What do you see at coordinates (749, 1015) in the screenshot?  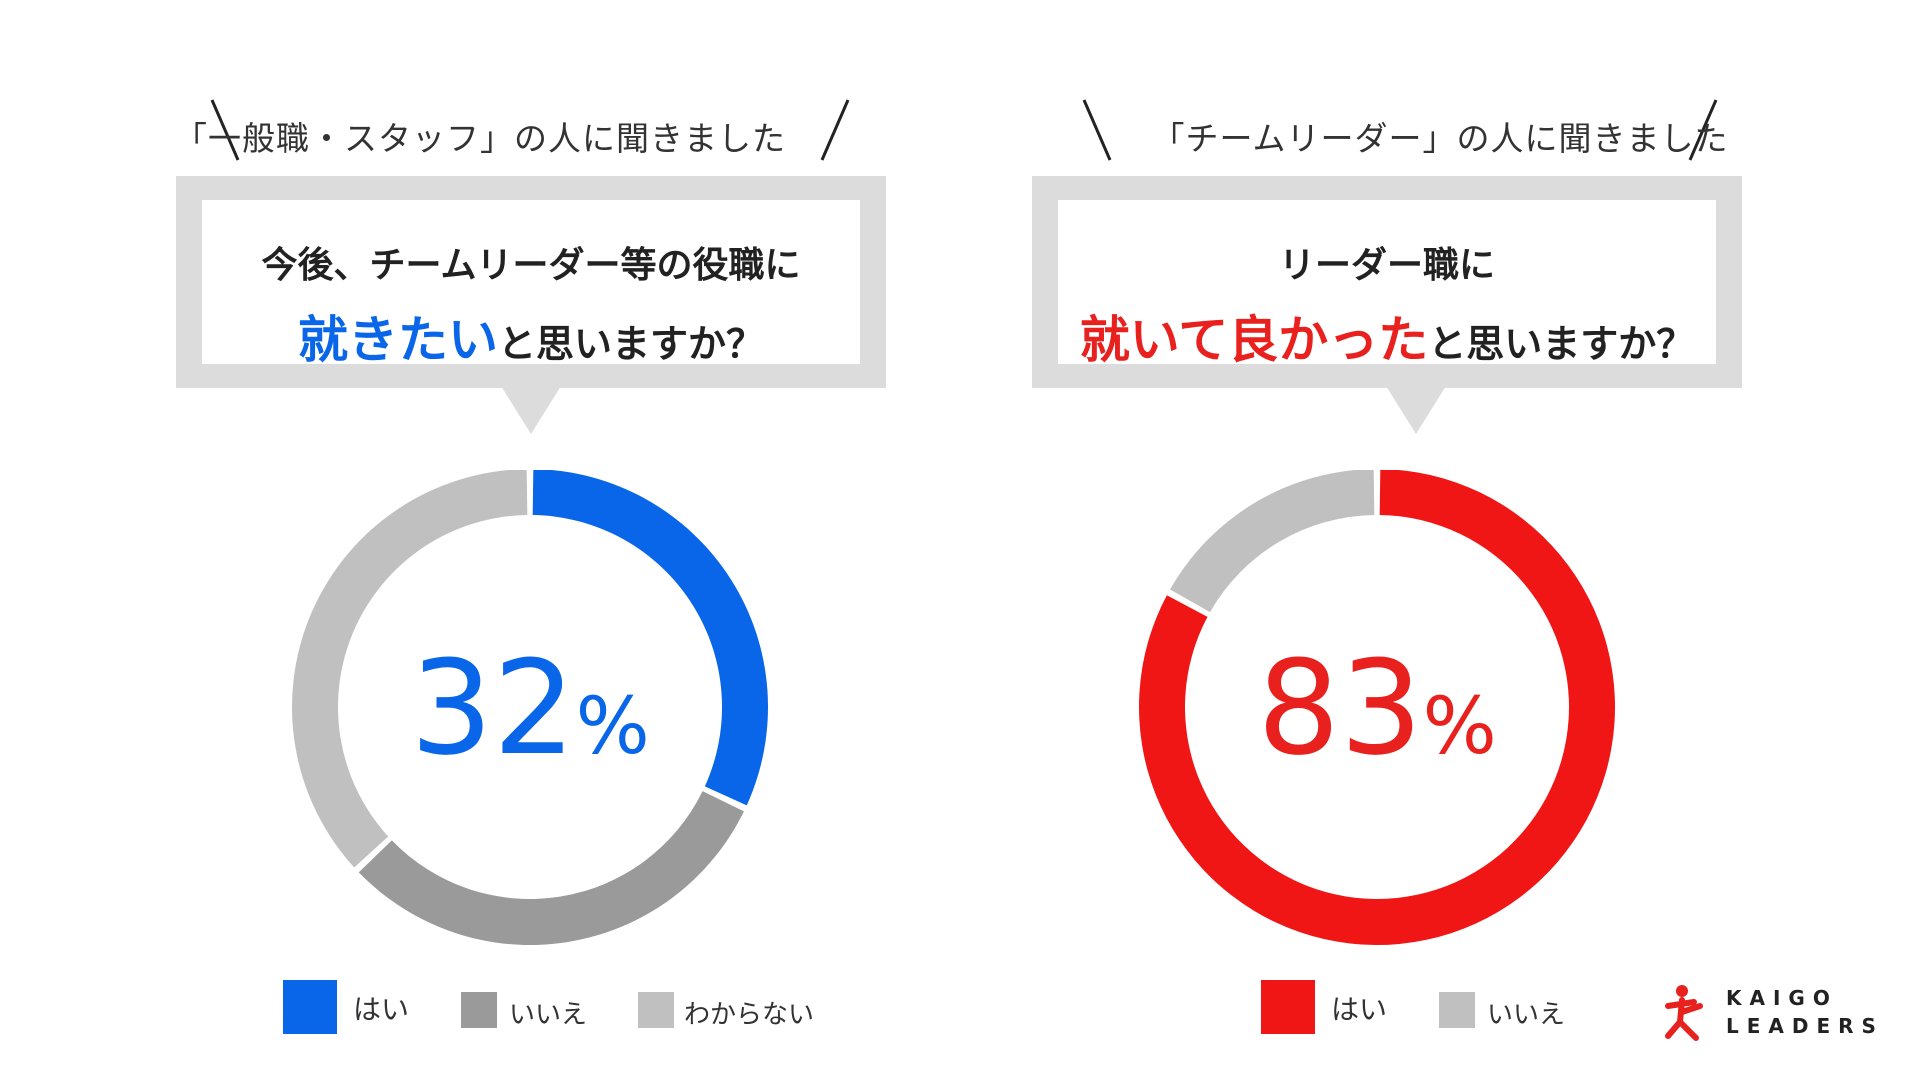 I see `legend-label: わからない` at bounding box center [749, 1015].